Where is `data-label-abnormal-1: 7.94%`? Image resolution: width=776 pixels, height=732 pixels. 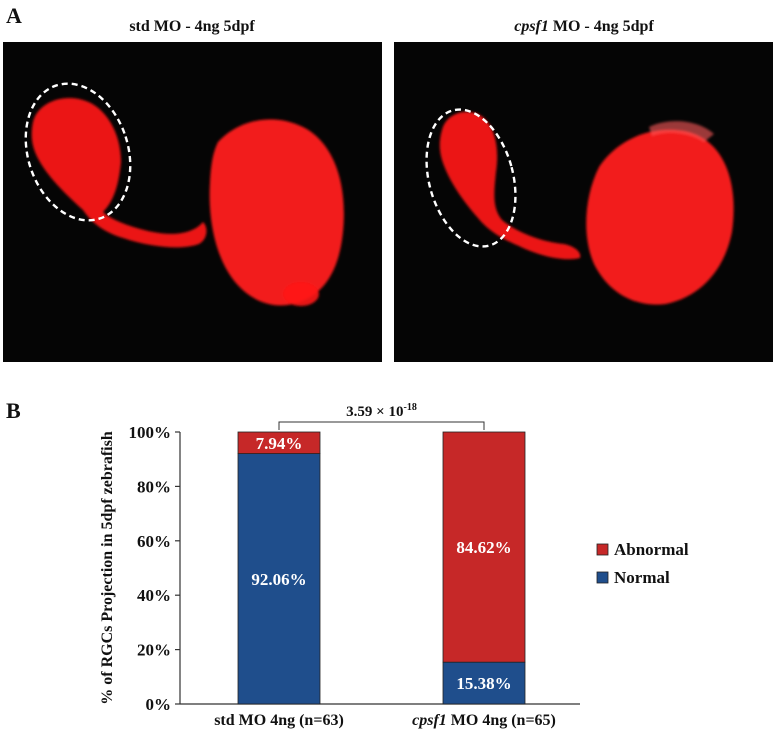
data-label-abnormal-1: 7.94% is located at coordinates (279, 443).